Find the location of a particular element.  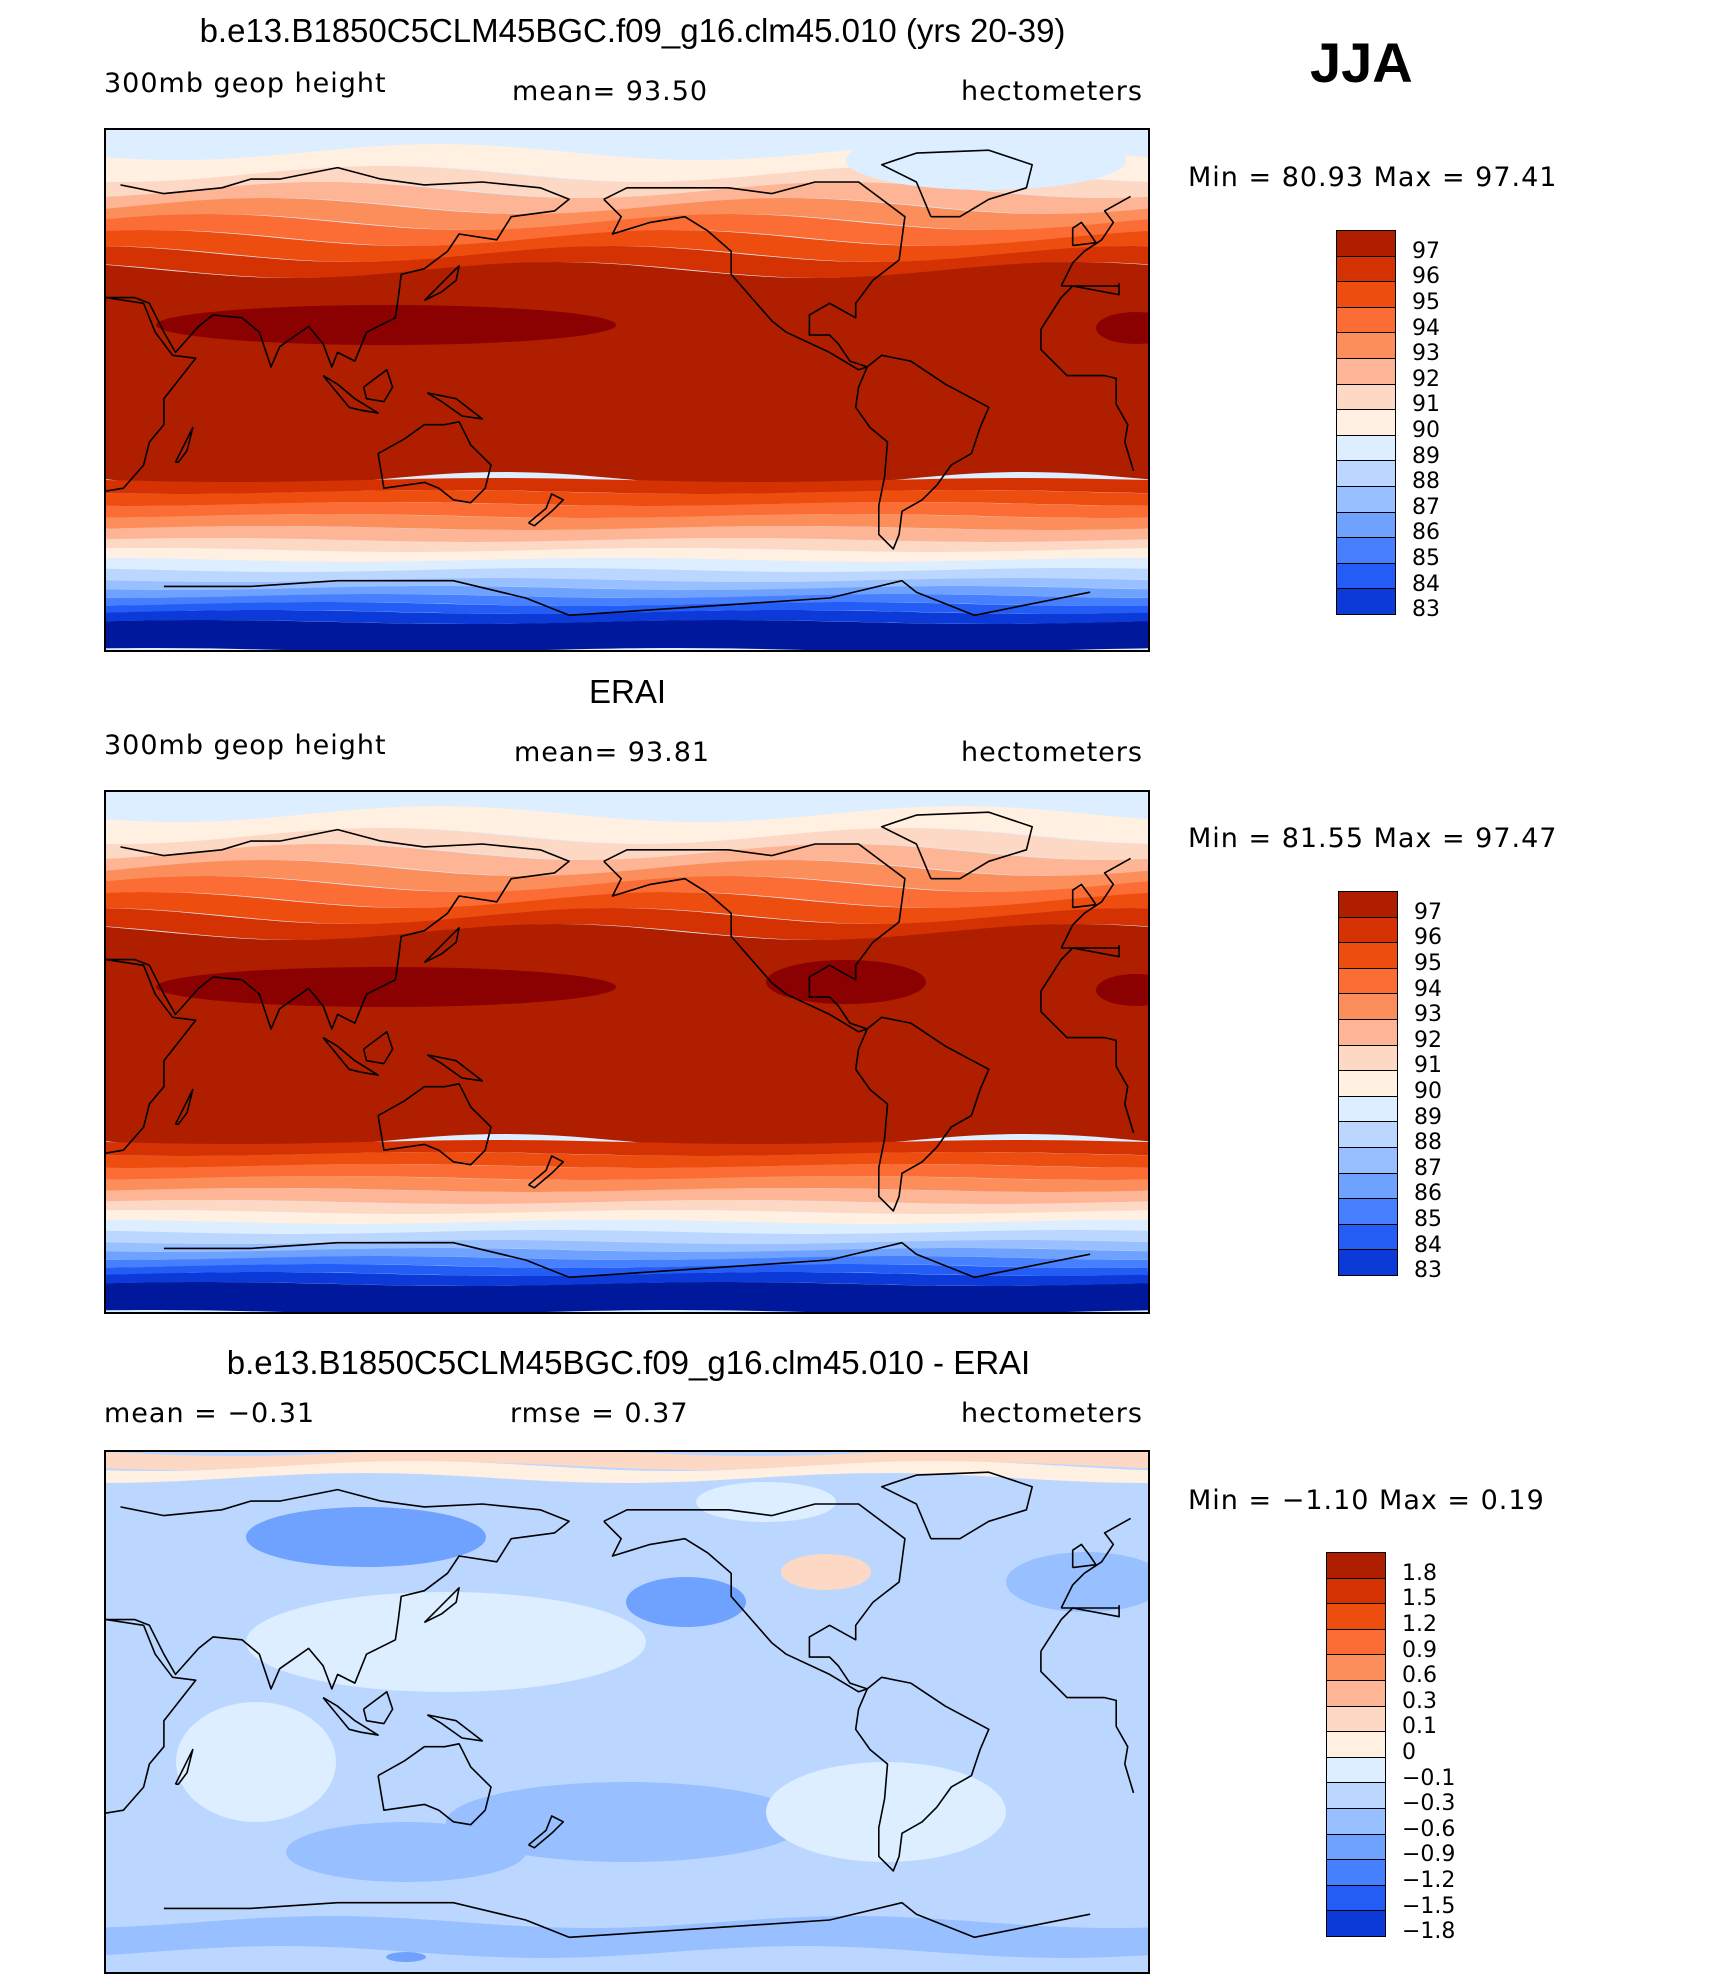

colorbar-label: 0.9 is located at coordinates (1419, 1650).